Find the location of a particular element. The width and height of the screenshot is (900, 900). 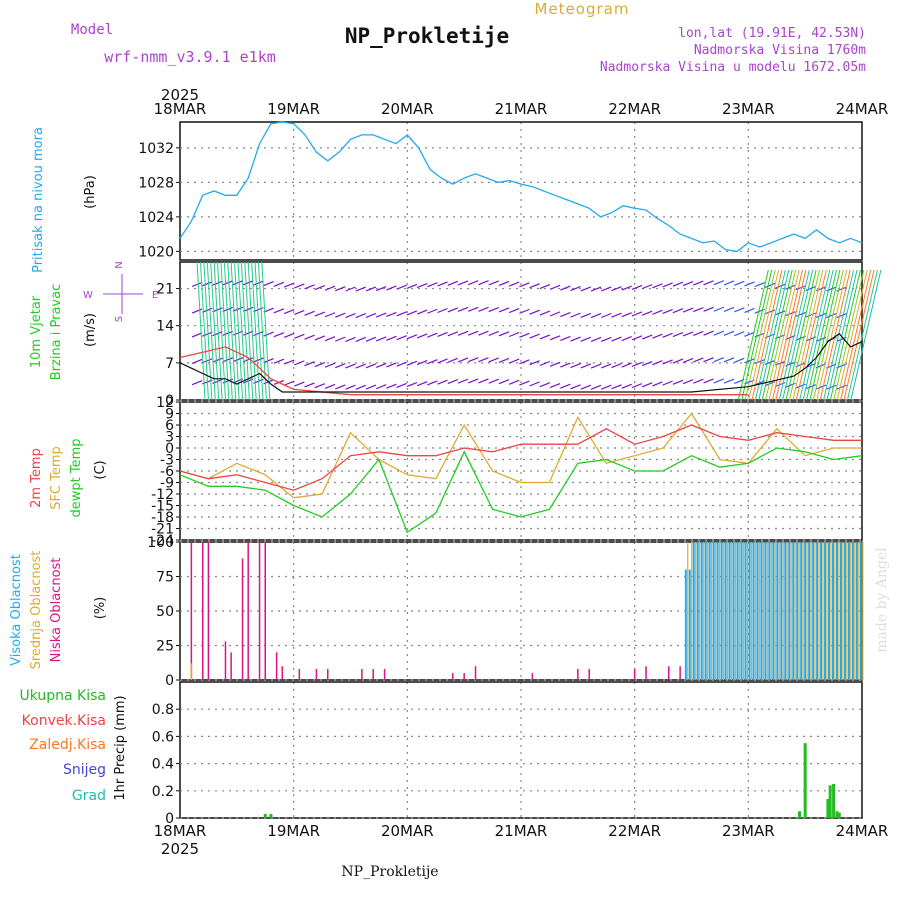

wind-unit: (m/s) is located at coordinates (90, 330).